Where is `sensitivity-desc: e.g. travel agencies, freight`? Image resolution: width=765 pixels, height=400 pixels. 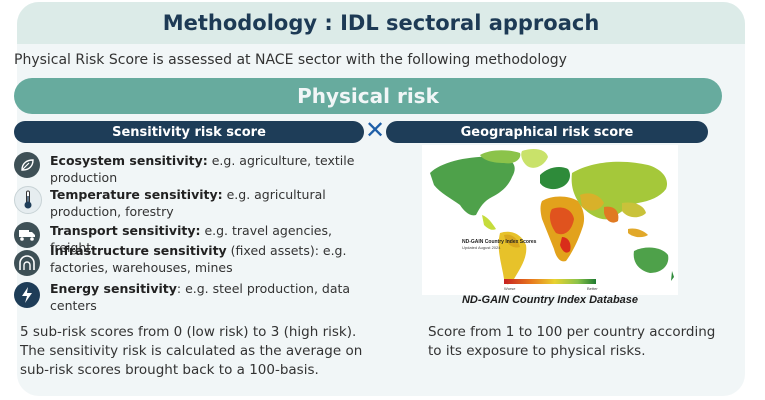
sensitivity-desc: e.g. travel agencies, freight is located at coordinates (191, 239).